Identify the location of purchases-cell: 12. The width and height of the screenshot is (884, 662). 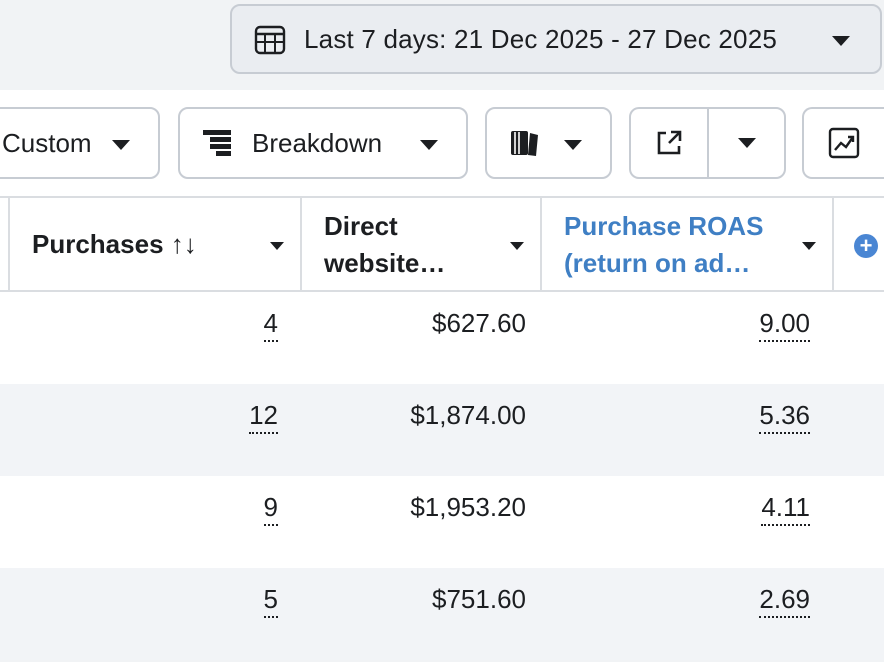
(263, 417).